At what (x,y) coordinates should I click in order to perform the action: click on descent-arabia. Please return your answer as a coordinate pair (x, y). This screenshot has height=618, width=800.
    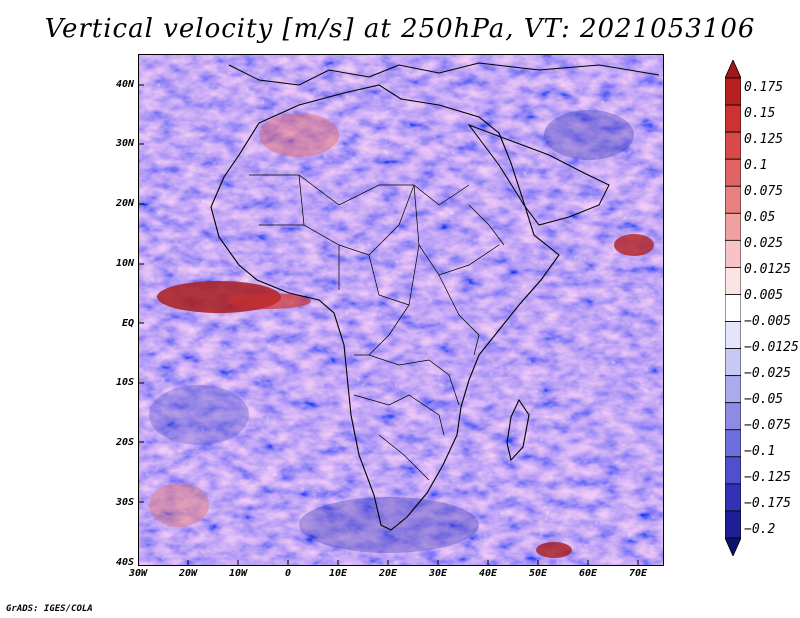
    Looking at the image, I should click on (589, 135).